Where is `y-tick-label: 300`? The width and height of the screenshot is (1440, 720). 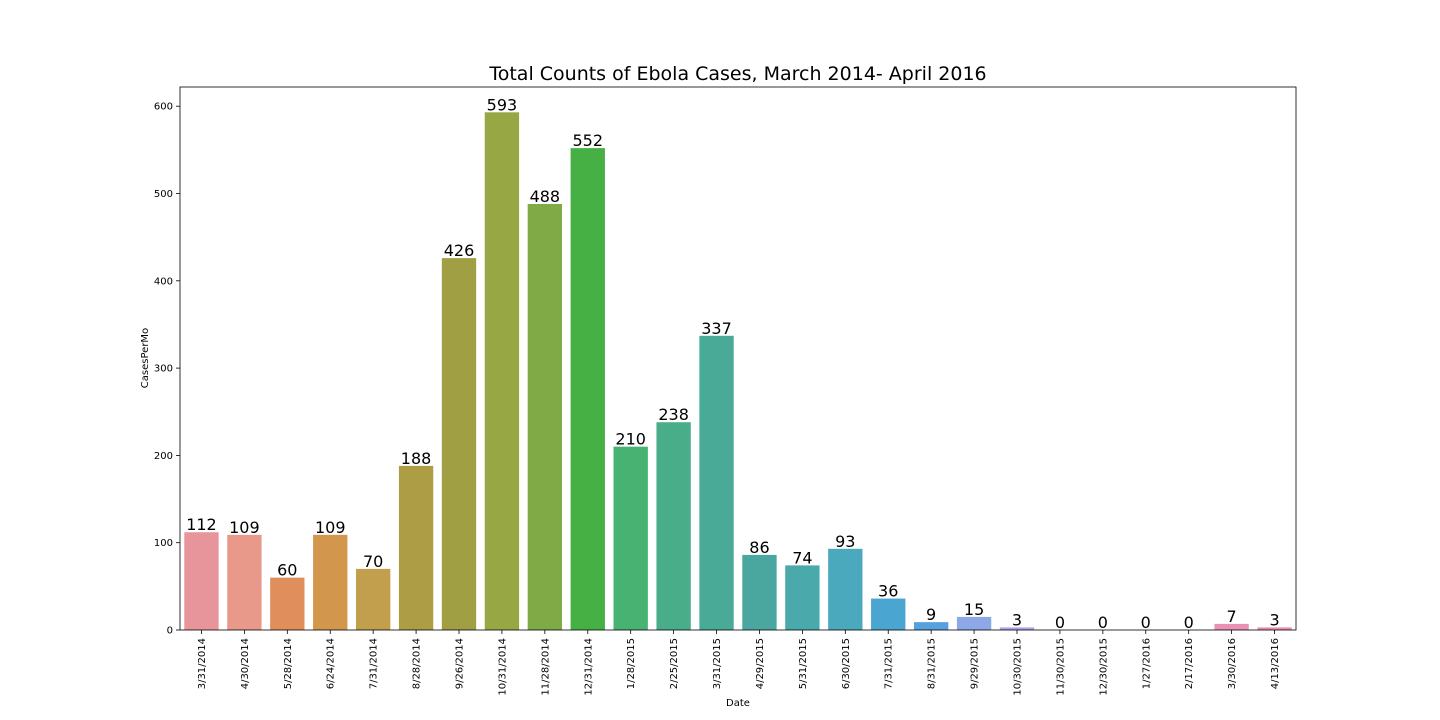 y-tick-label: 300 is located at coordinates (163, 369).